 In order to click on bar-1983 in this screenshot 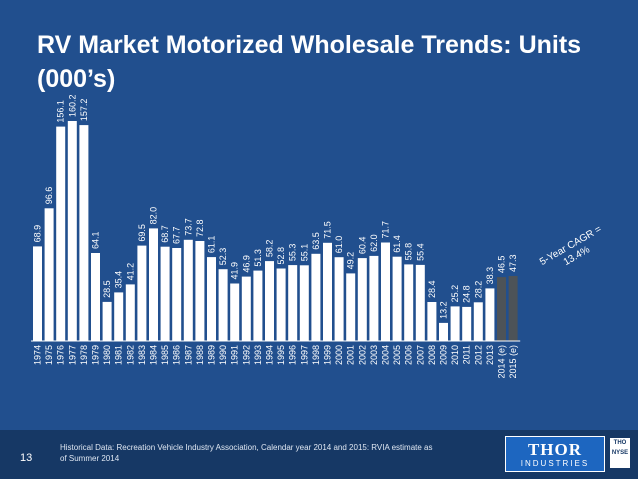, I will do `click(142, 293)`.